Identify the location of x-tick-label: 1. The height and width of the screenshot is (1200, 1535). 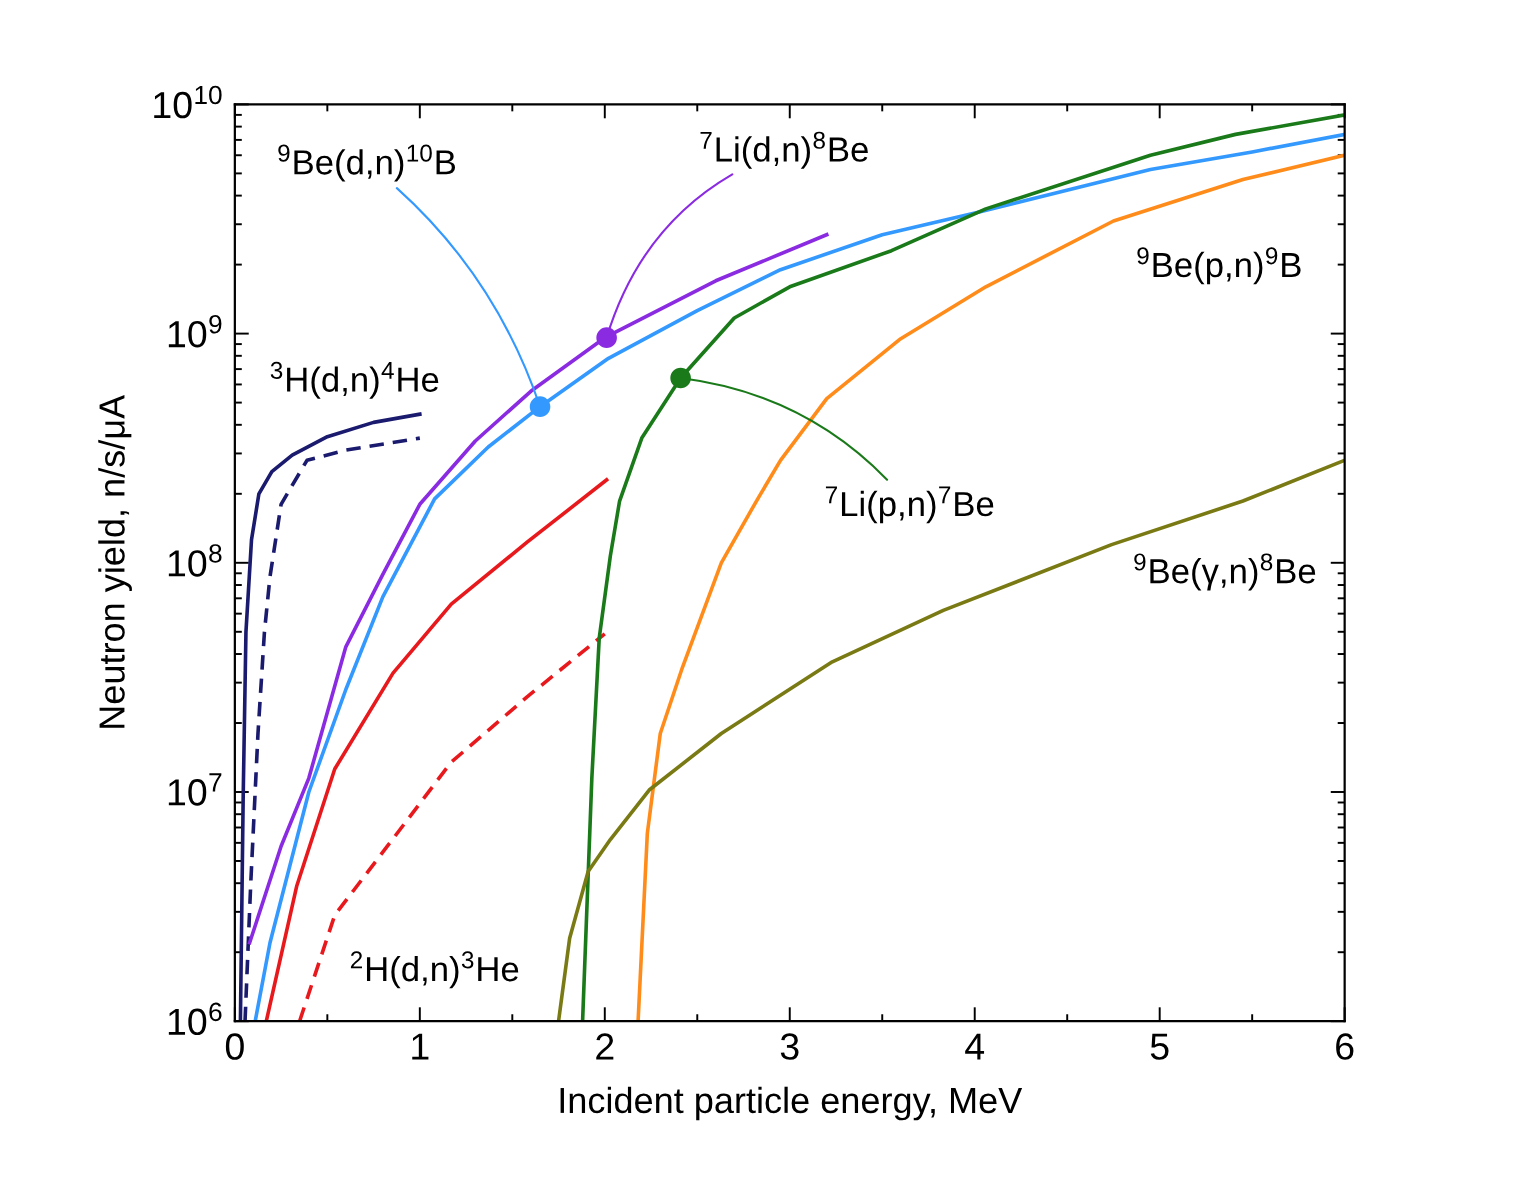
(420, 1046).